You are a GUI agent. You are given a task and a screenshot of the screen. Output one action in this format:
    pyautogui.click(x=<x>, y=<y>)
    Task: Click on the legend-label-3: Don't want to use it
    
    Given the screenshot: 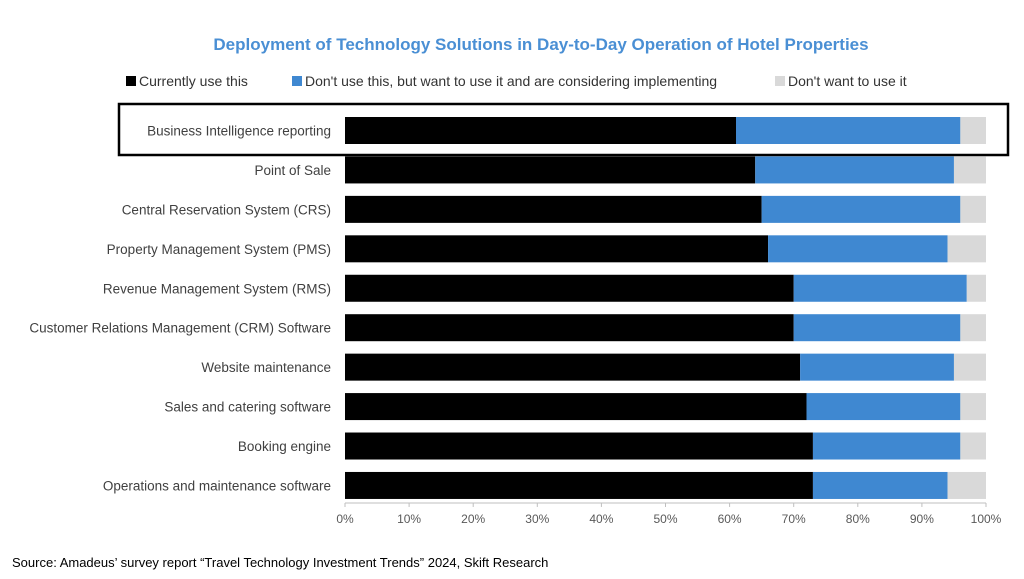 What is the action you would take?
    pyautogui.click(x=847, y=81)
    